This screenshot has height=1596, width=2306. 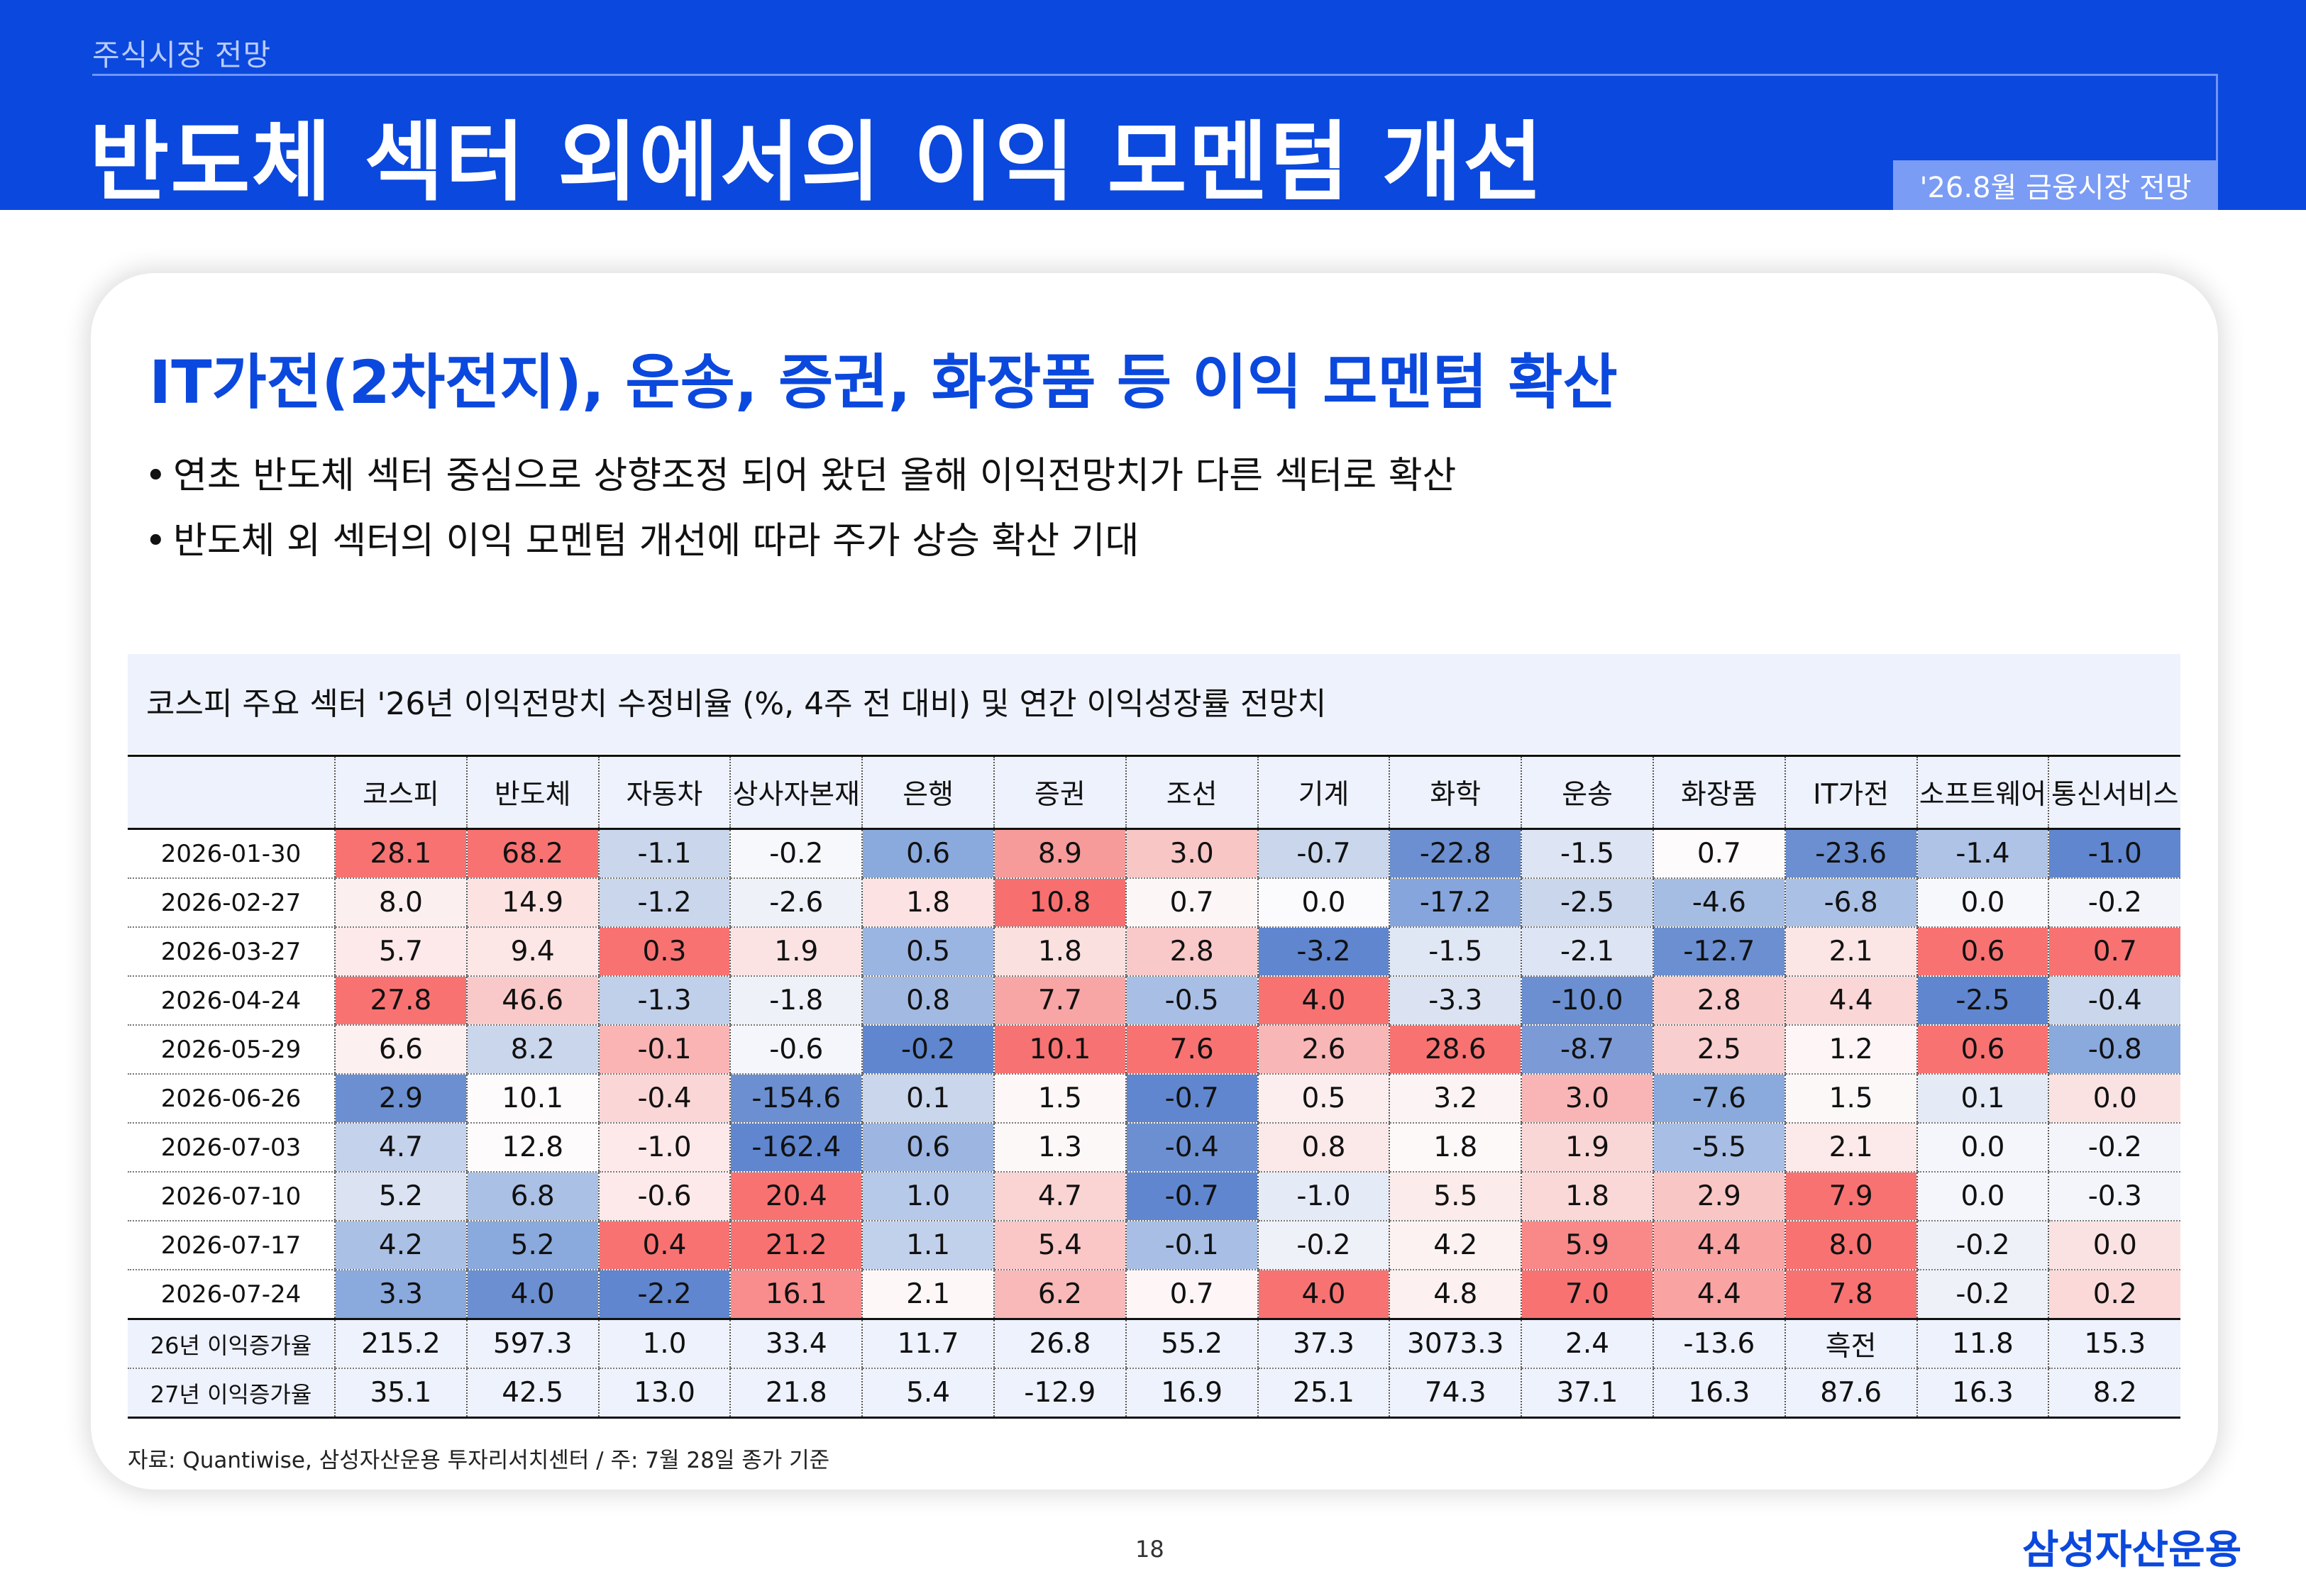 What do you see at coordinates (1456, 854) in the screenshot?
I see `value-cell: -22.8` at bounding box center [1456, 854].